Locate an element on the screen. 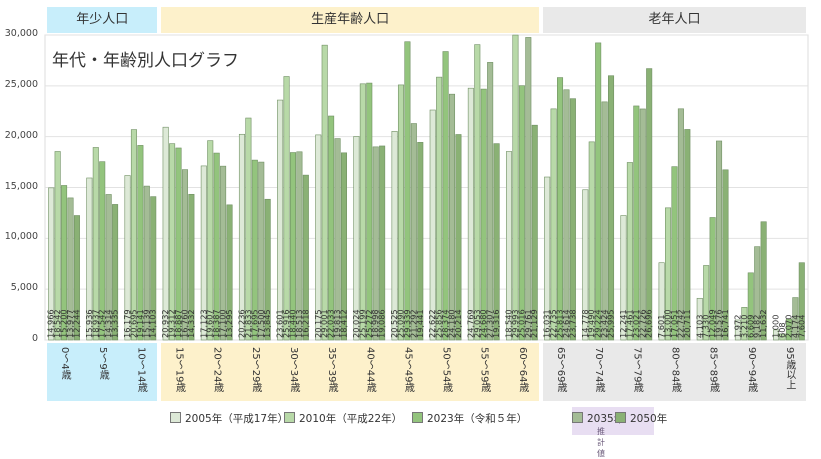 The image size is (821, 459). data-label: 18,540 is located at coordinates (509, 323).